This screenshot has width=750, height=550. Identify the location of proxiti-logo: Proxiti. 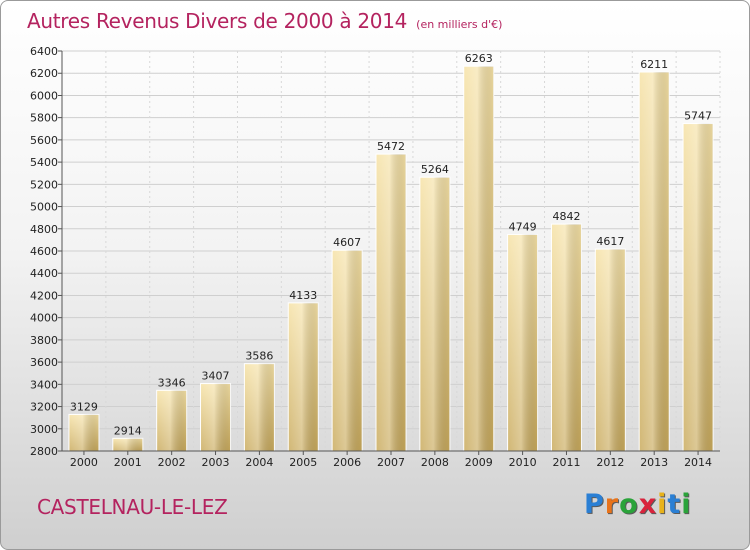
(638, 504).